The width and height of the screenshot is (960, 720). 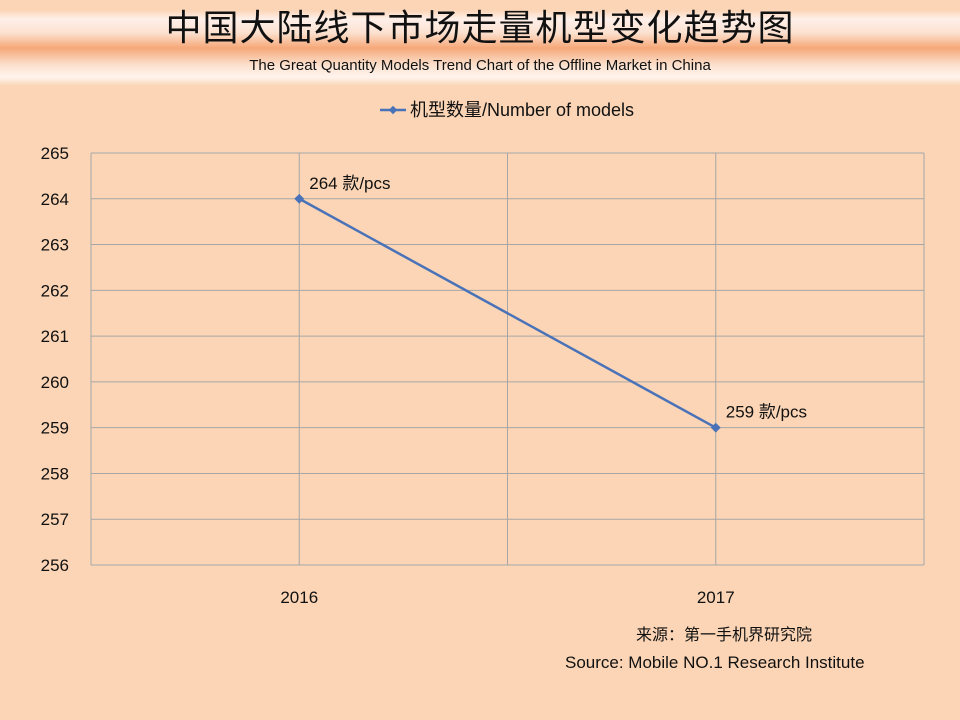 What do you see at coordinates (766, 412) in the screenshot?
I see `data-label: 259 款/pcs` at bounding box center [766, 412].